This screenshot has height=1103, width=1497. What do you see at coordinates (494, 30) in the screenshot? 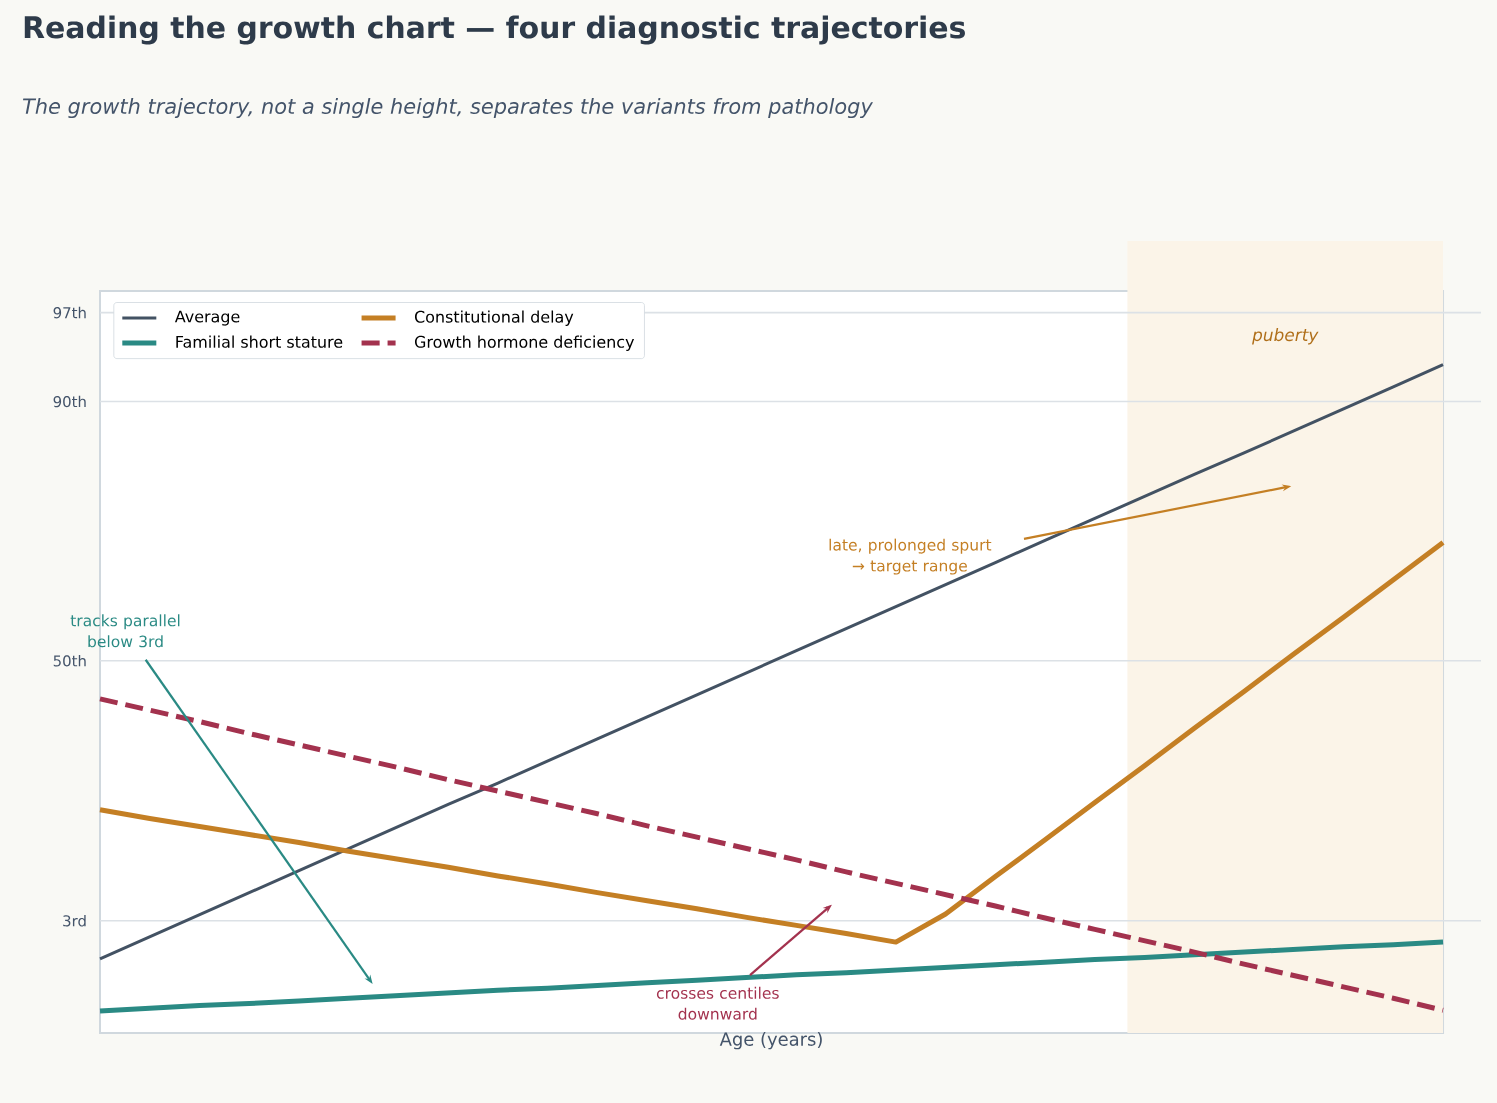
I see `chart-title: Reading the growth chart — four diagnostic trajectories` at bounding box center [494, 30].